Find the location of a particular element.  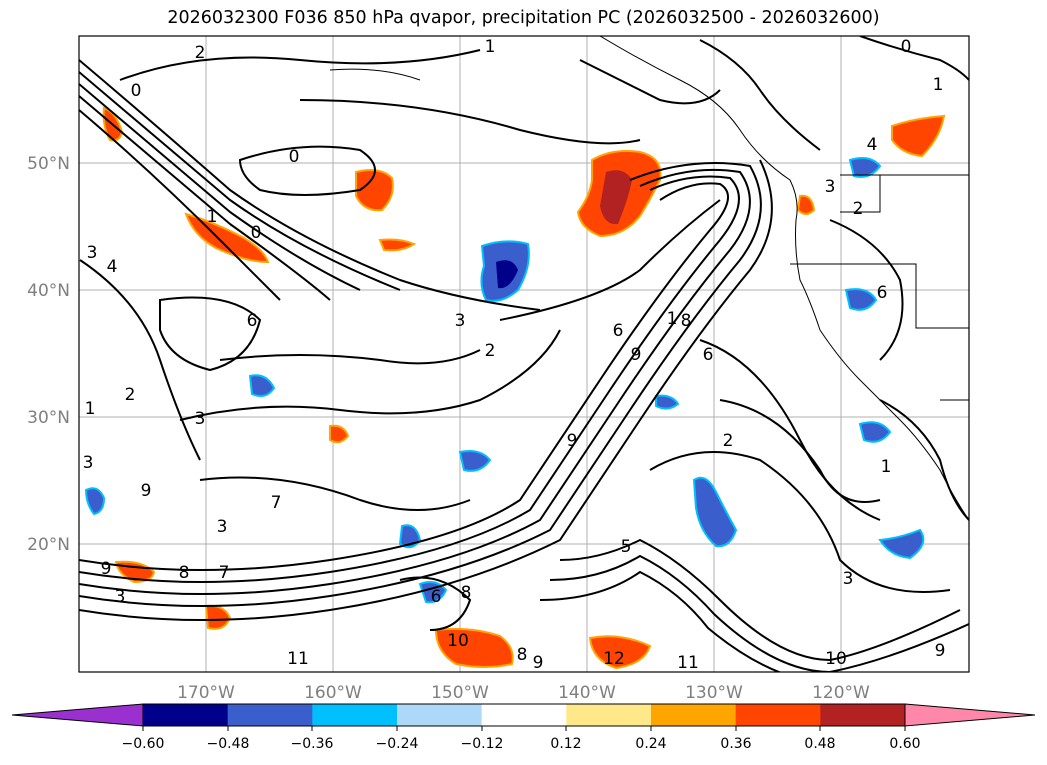

lon-label-130w: 130°W is located at coordinates (714, 693).